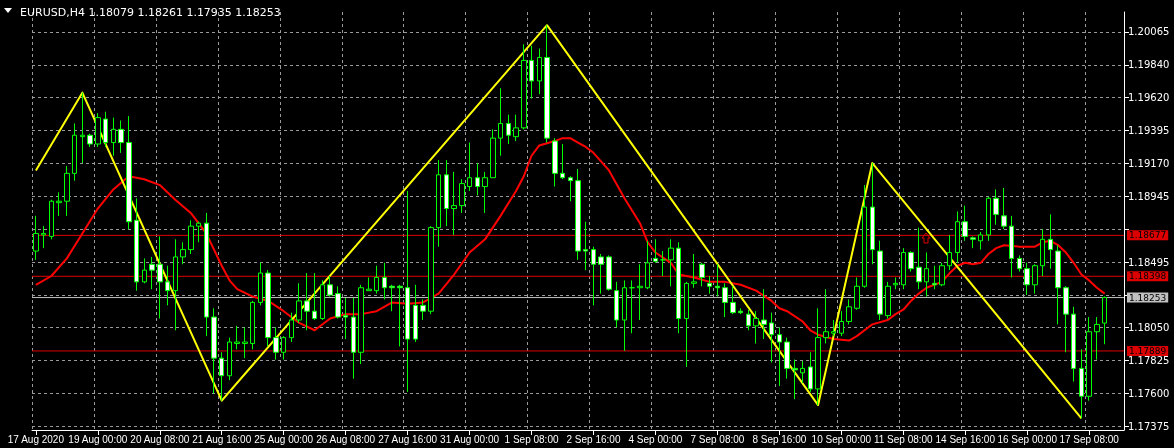  What do you see at coordinates (1149, 327) in the screenshot?
I see `y-tick-label: 1.18050` at bounding box center [1149, 327].